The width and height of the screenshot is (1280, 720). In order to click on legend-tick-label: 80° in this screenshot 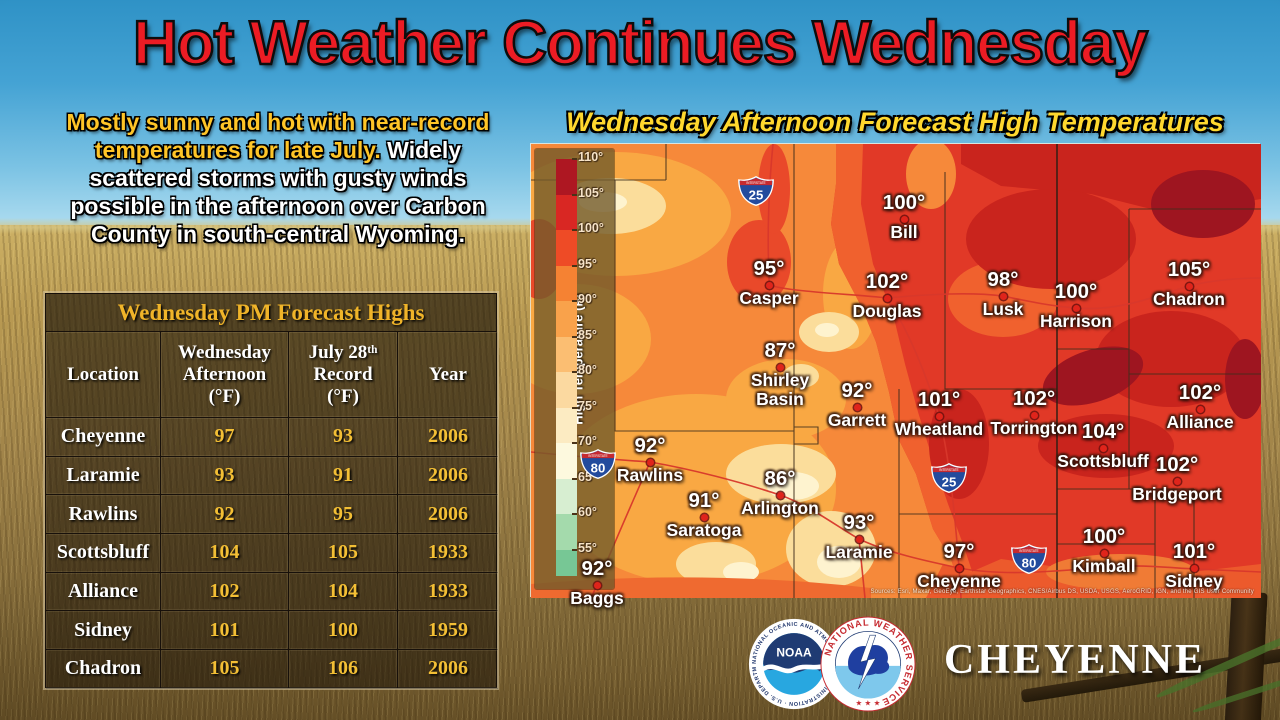, I will do `click(584, 370)`.